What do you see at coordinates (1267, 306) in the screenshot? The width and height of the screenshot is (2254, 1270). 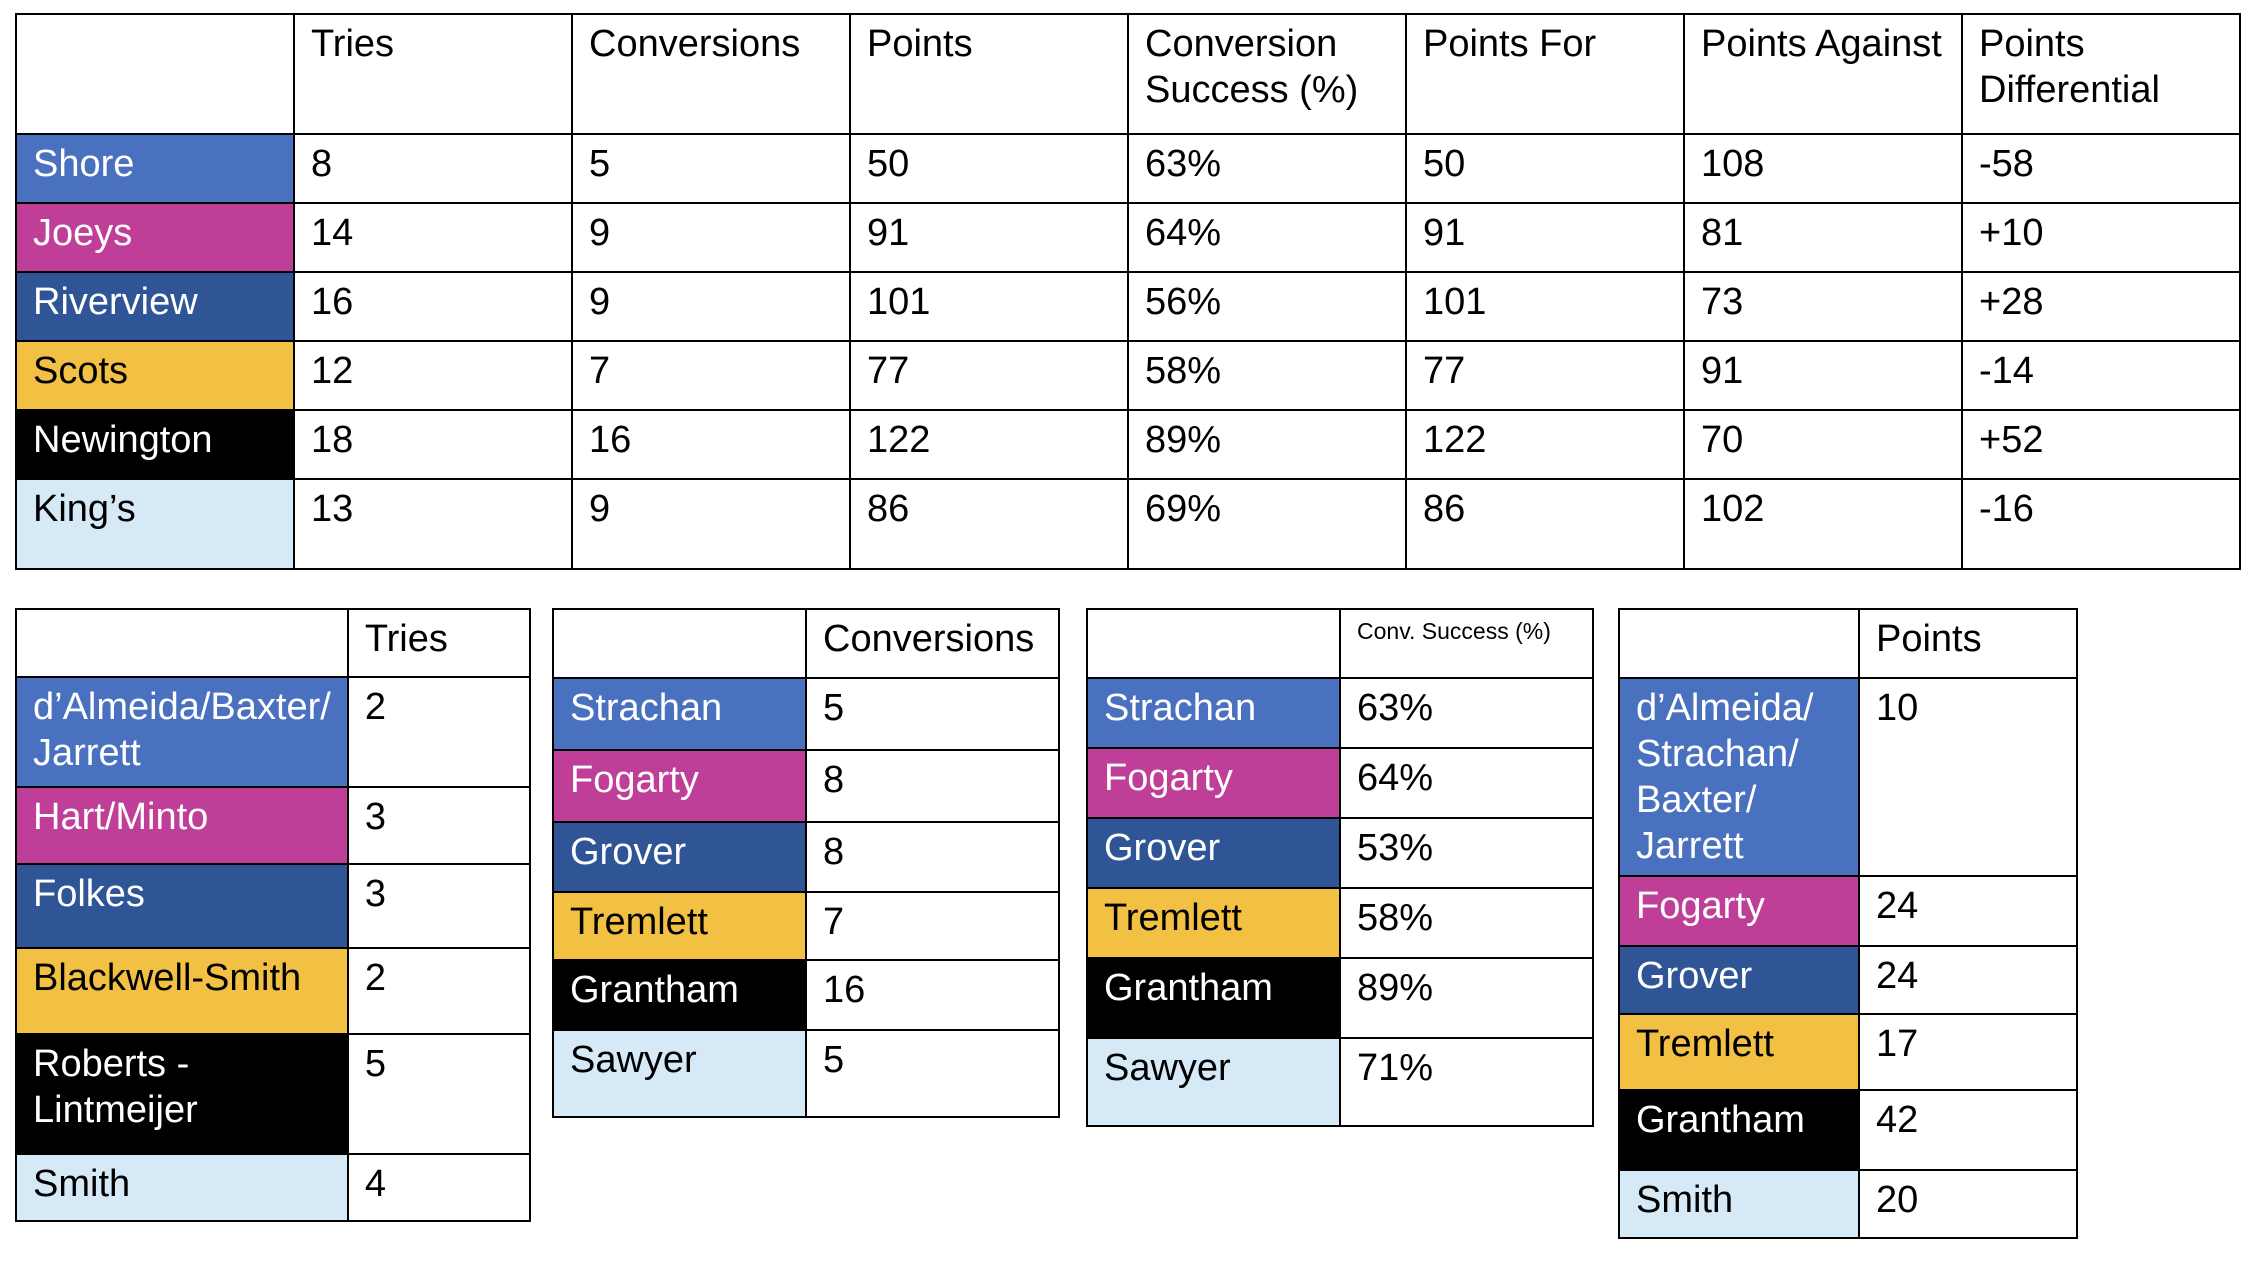 I see `table-cell: 56%` at bounding box center [1267, 306].